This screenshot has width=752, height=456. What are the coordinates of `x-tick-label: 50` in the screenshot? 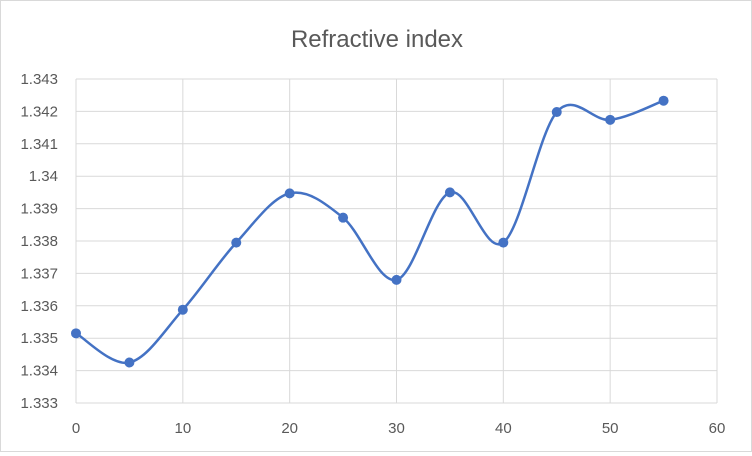 It's located at (610, 428).